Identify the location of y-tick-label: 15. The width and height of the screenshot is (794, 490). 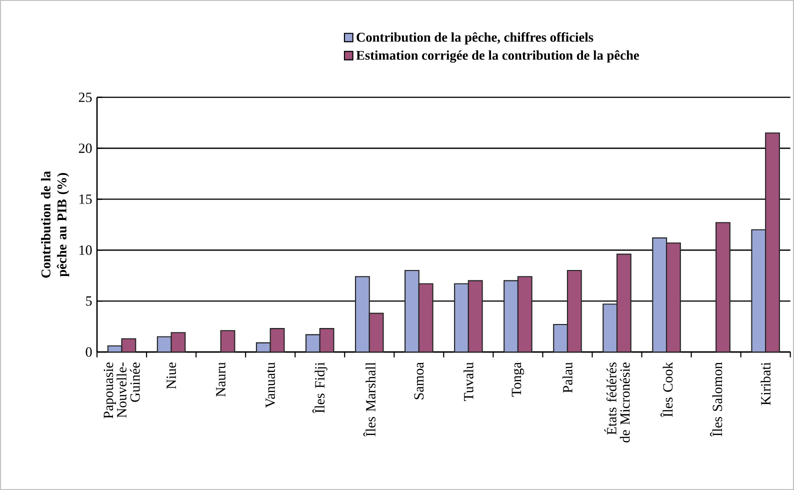
(86, 199).